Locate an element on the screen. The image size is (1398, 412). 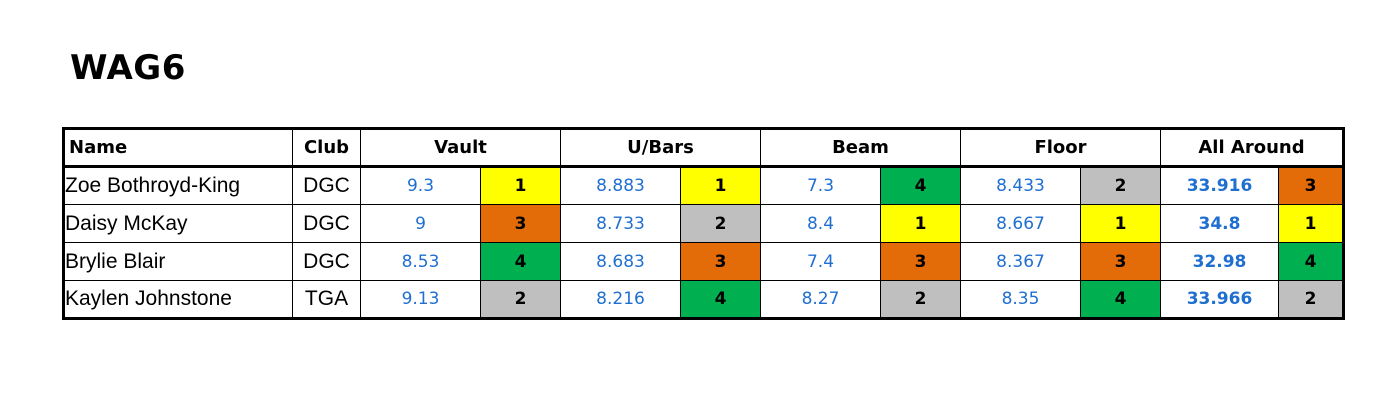
gymnast-name: Daisy McKay is located at coordinates (178, 223).